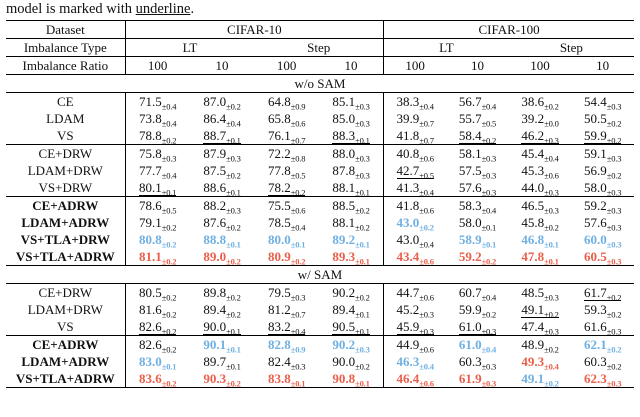 This screenshot has width=640, height=417. What do you see at coordinates (222, 345) in the screenshot?
I see `result-cell: 90.1±0.1` at bounding box center [222, 345].